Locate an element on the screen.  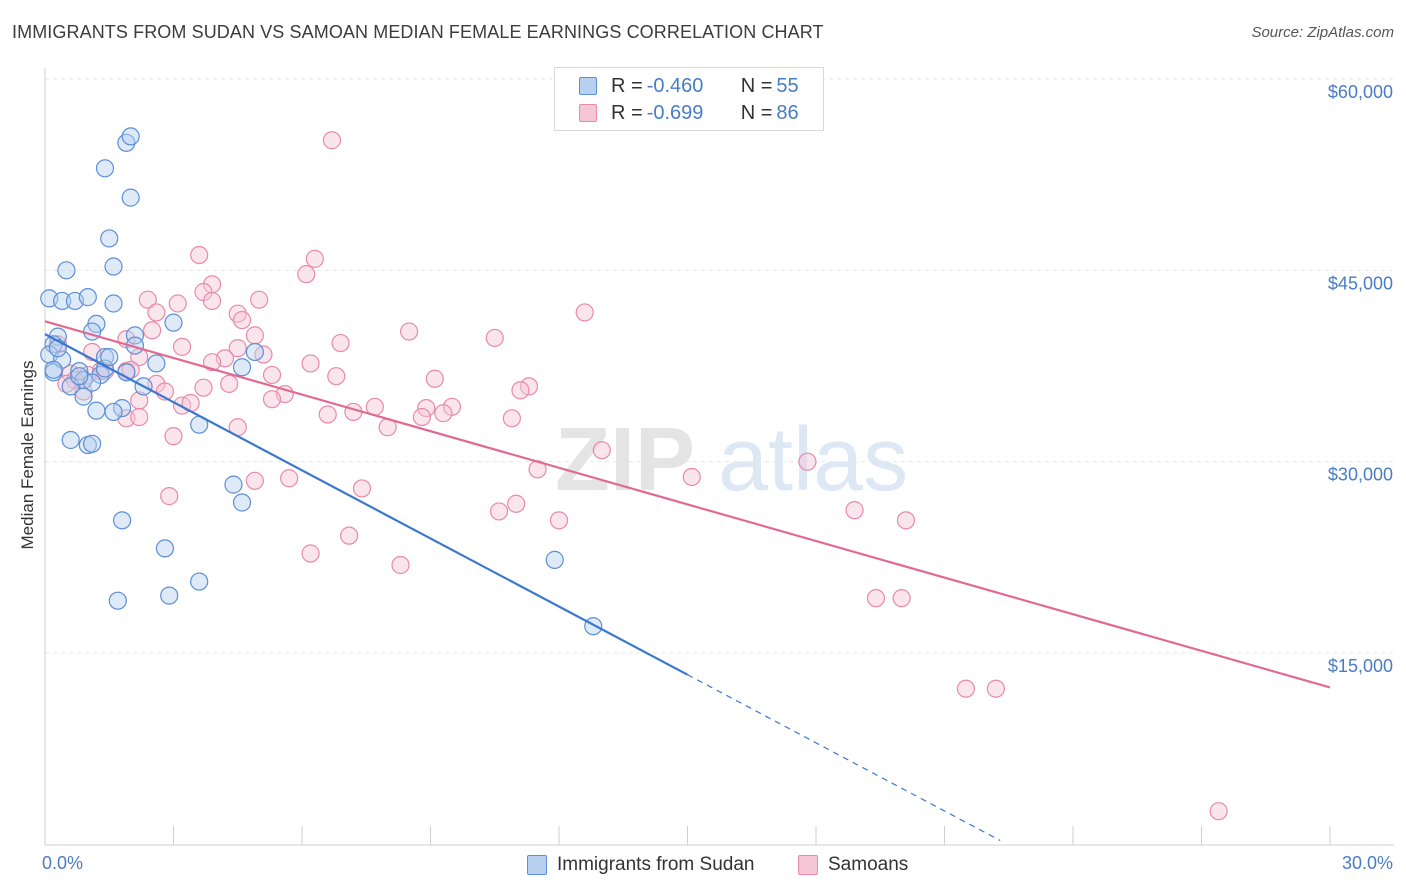
sudan-legend-swatch is located at coordinates (537, 865).